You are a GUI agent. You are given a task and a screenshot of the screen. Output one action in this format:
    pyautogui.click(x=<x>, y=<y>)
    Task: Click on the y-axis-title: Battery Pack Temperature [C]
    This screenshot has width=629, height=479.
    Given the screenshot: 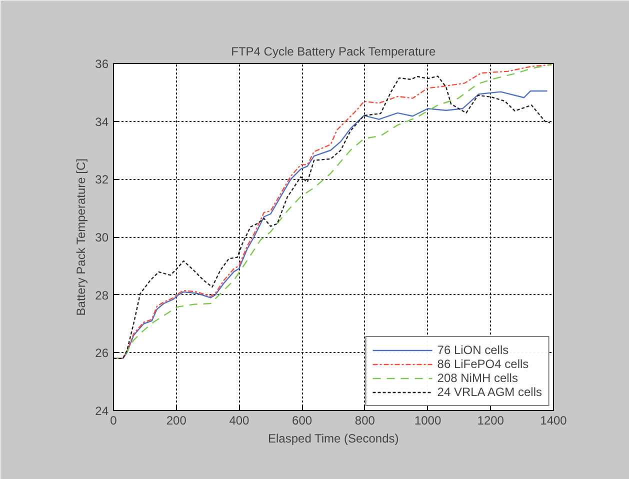 What is the action you would take?
    pyautogui.click(x=81, y=237)
    